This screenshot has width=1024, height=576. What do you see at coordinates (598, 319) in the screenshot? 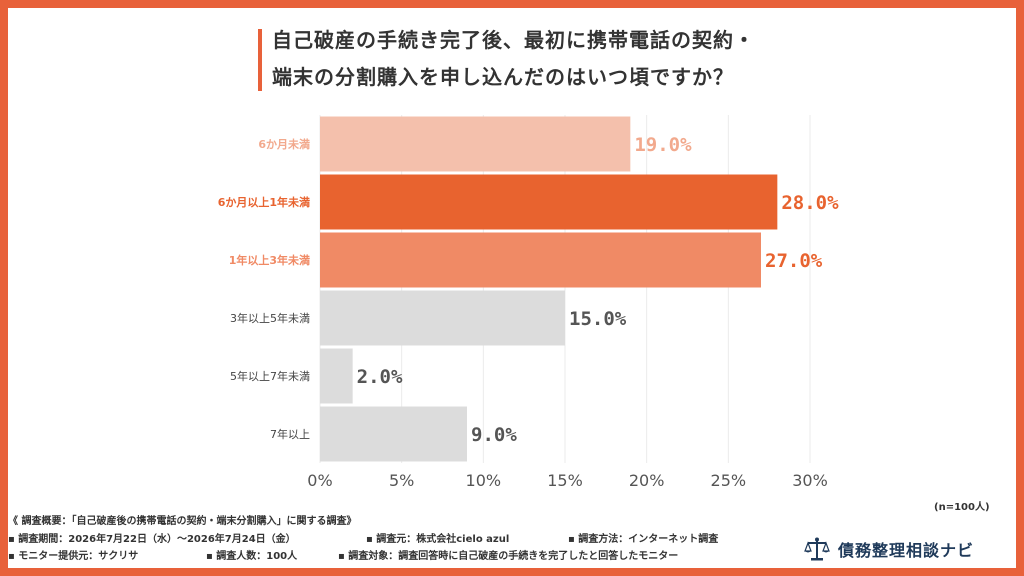
I see `value-label: 15.0%` at bounding box center [598, 319].